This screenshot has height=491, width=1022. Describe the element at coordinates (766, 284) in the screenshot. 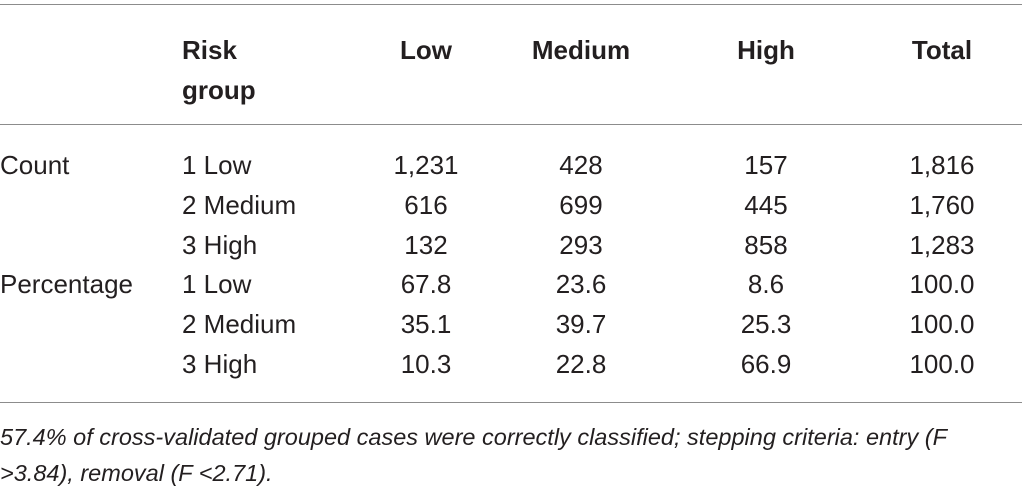

I see `cell-high: 8.6` at that location.